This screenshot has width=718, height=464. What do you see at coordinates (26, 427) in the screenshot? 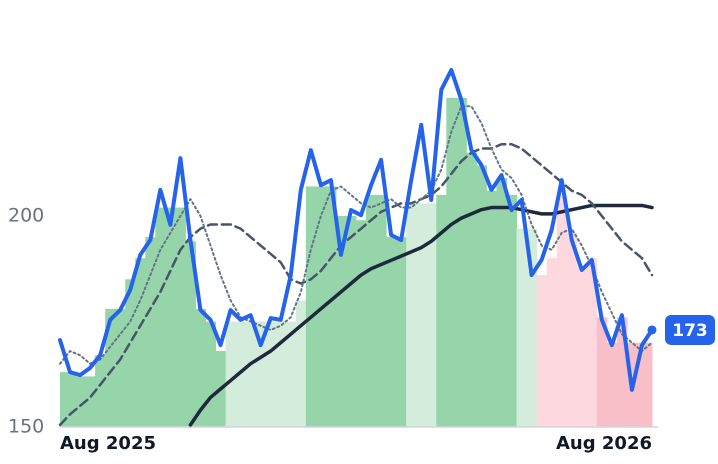
I see `y-tick-label: 150` at bounding box center [26, 427].